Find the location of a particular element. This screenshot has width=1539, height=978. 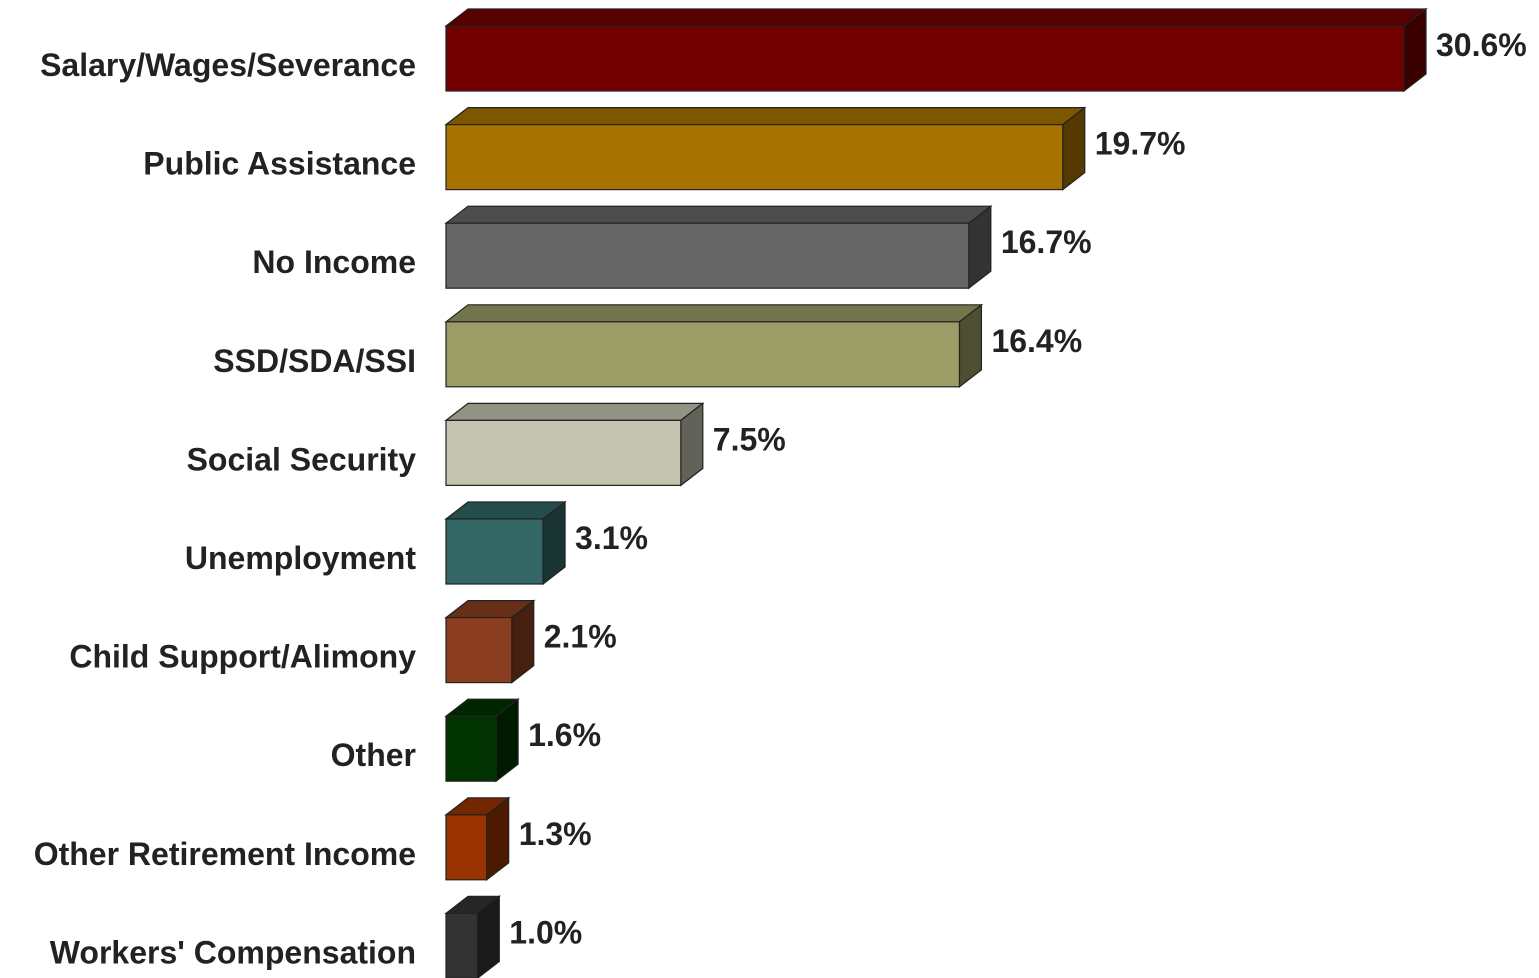

bar-other-retirement-income is located at coordinates (477, 839).